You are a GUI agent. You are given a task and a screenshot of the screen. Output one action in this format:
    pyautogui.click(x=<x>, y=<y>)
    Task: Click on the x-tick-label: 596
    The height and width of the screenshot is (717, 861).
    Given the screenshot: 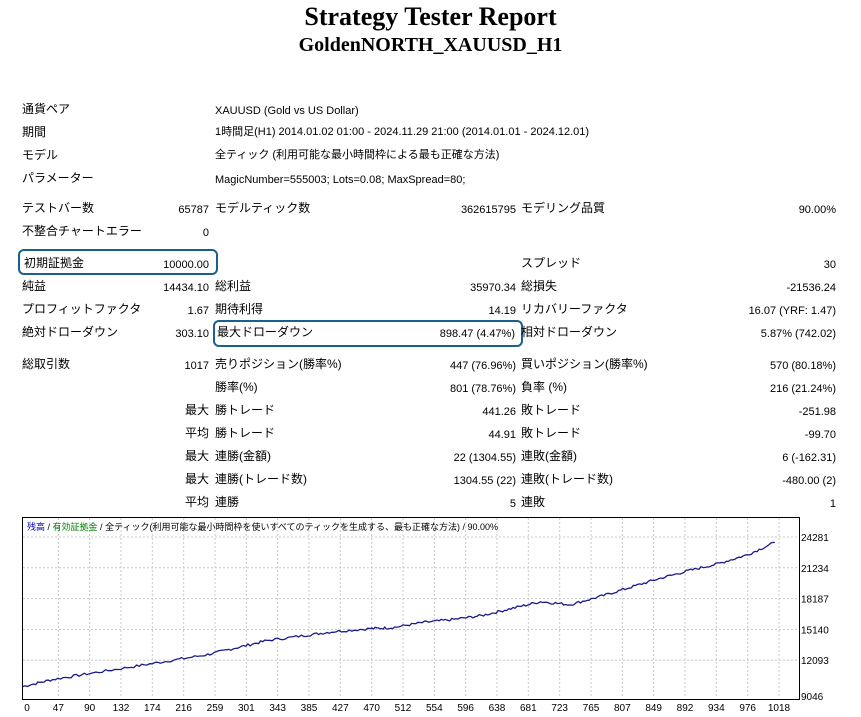 What is the action you would take?
    pyautogui.click(x=465, y=708)
    